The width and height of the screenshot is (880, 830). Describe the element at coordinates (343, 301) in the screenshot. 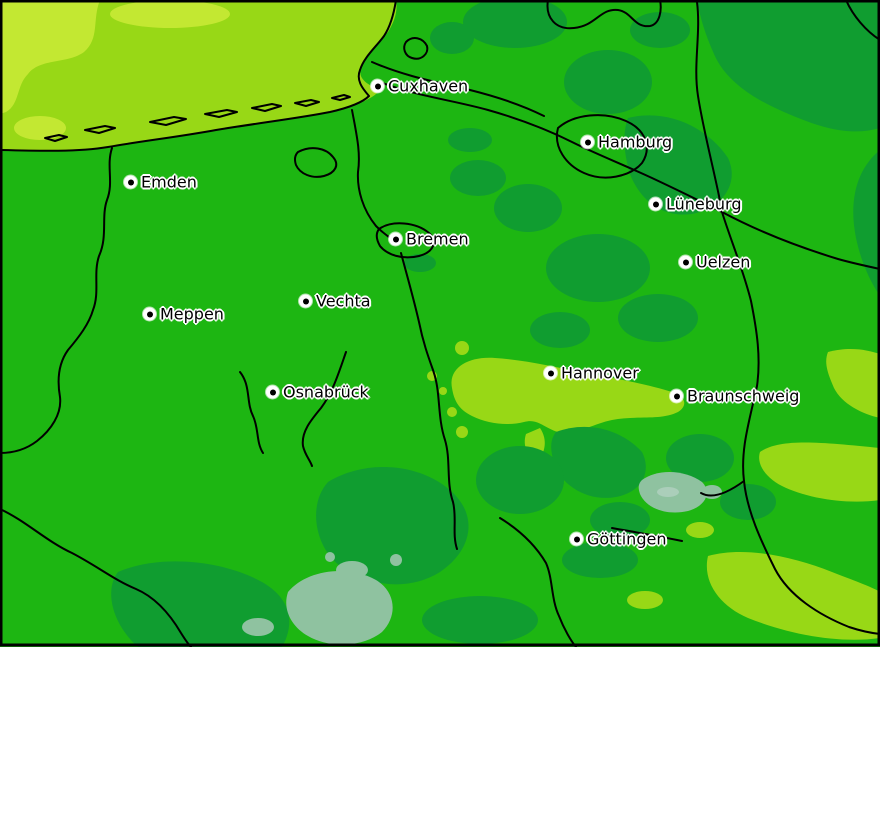

I see `city-label: Vechta` at that location.